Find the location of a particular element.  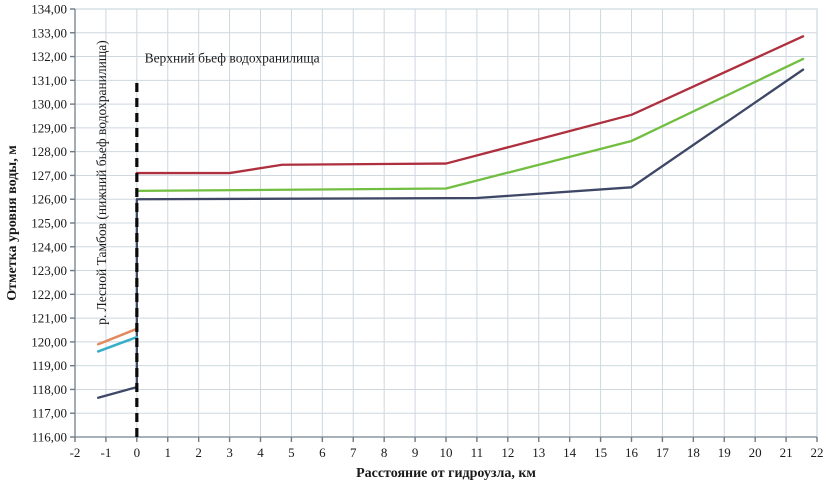

x-tick-label: 20 is located at coordinates (755, 452).